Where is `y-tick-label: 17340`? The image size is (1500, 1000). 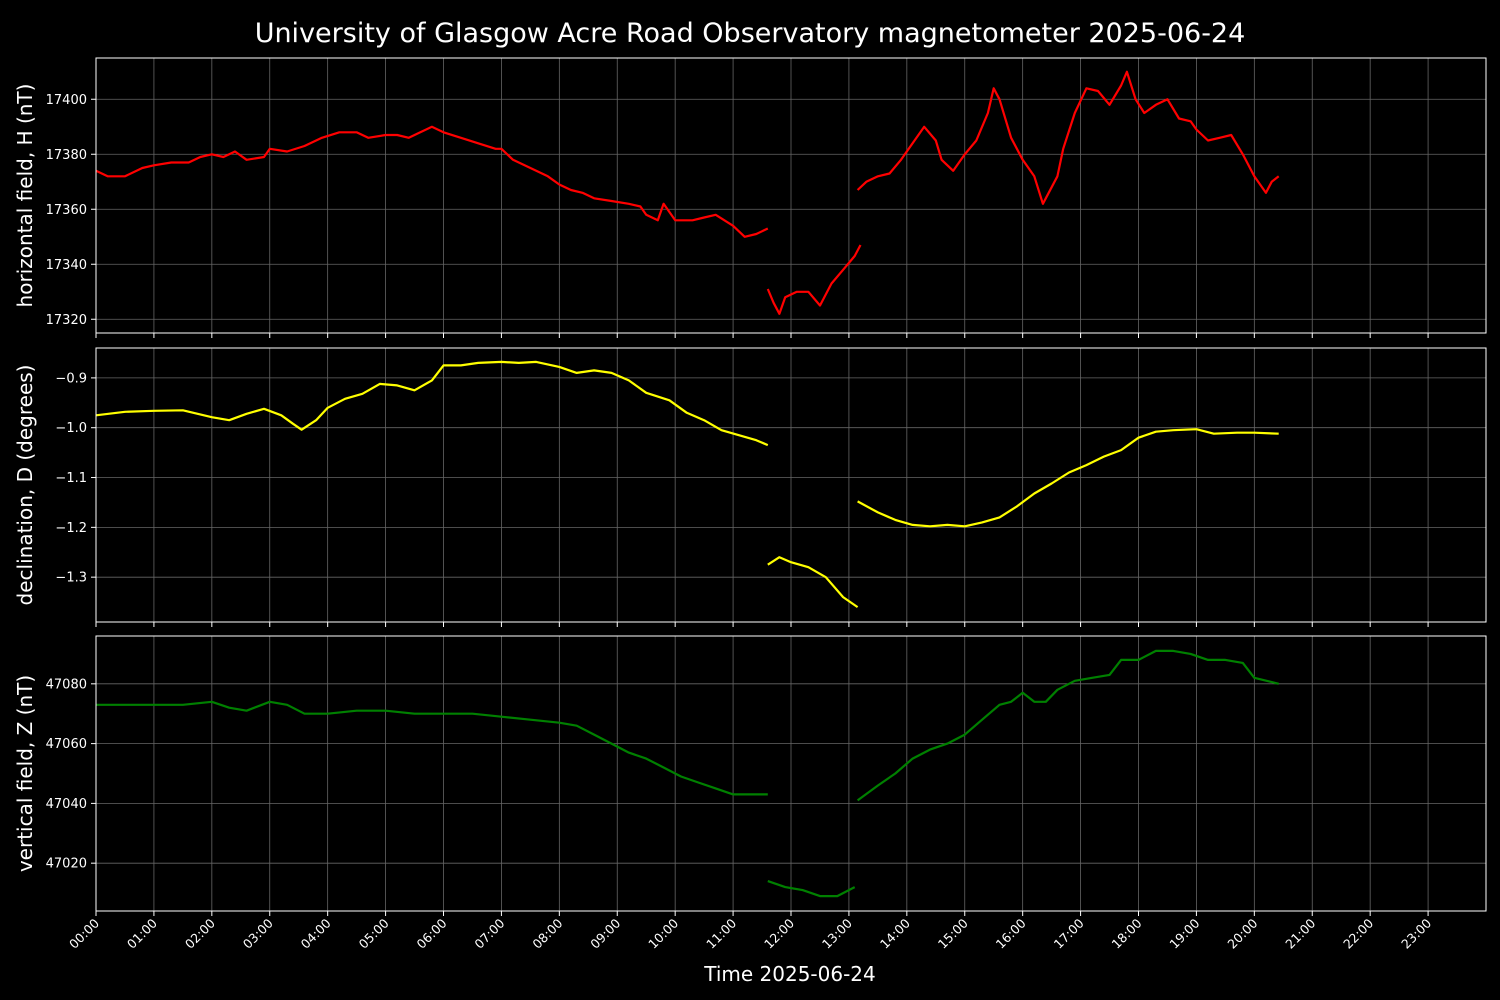 y-tick-label: 17340 is located at coordinates (66, 265).